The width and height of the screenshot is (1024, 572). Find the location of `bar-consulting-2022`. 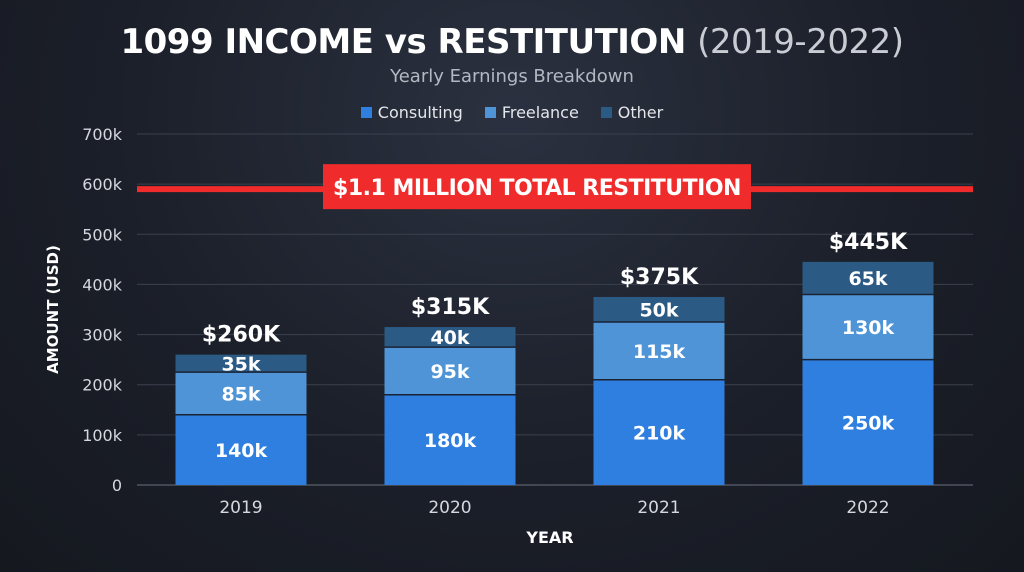

bar-consulting-2022 is located at coordinates (868, 422).